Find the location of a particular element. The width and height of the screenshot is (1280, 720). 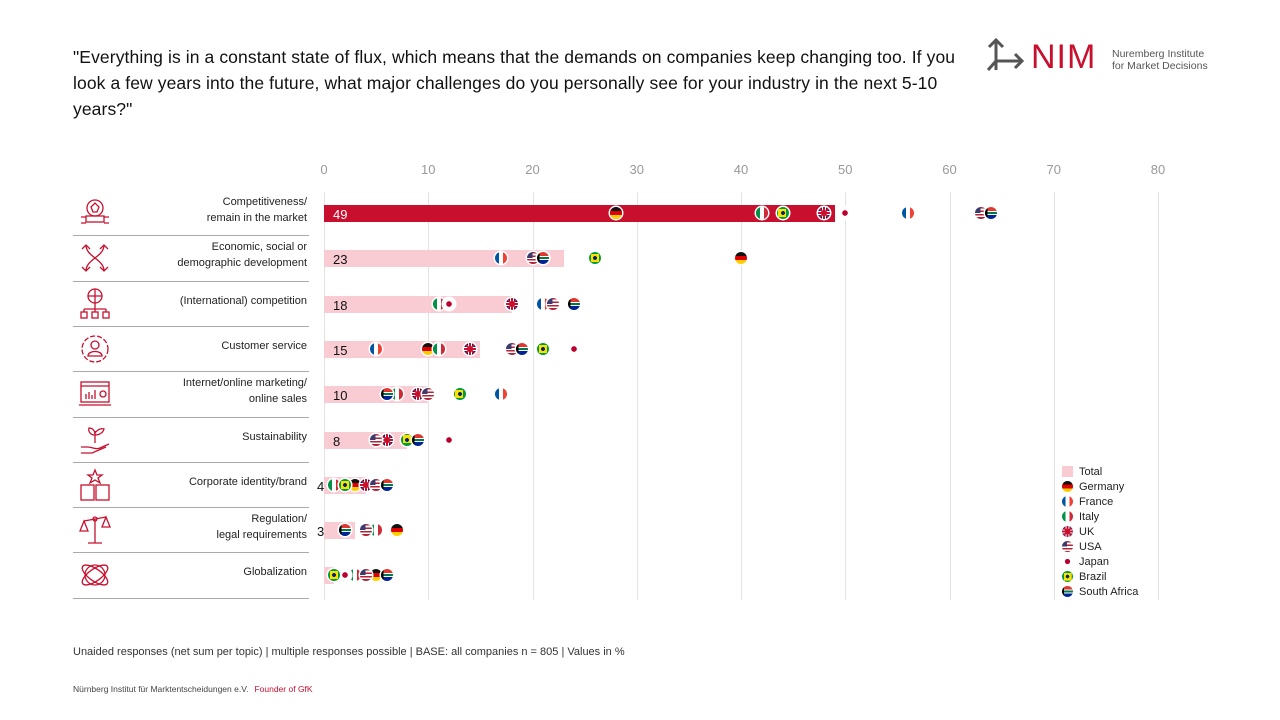

legend-item: Germany is located at coordinates (1100, 486).